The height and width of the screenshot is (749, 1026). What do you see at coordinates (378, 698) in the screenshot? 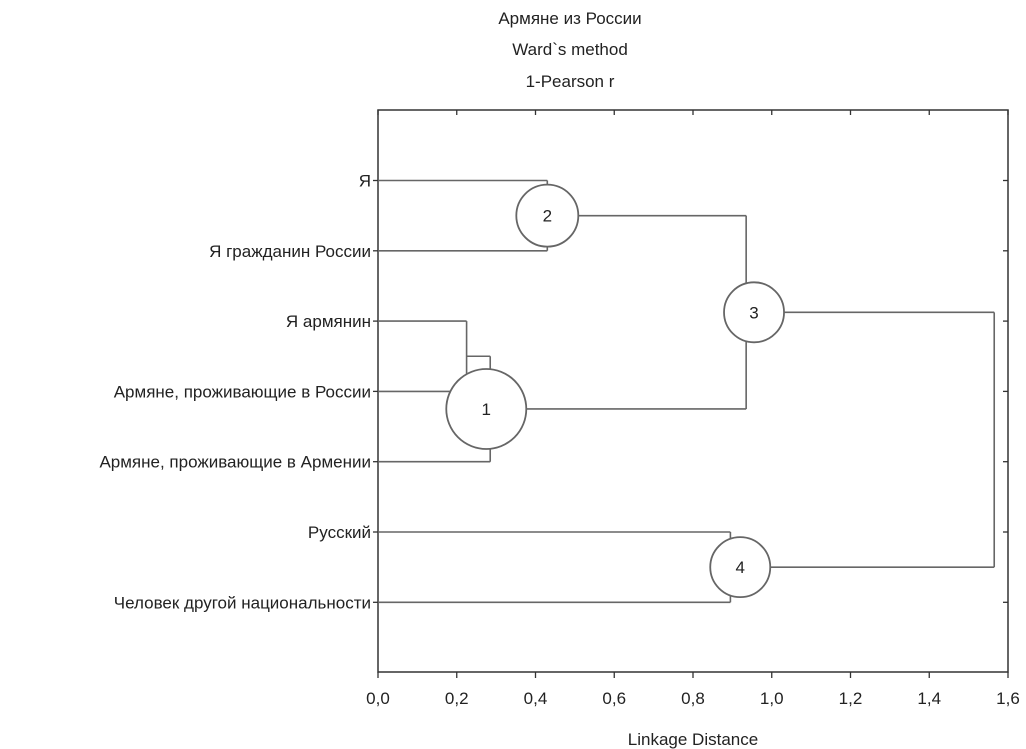
I see `x-tick-label: 0,0` at bounding box center [378, 698].